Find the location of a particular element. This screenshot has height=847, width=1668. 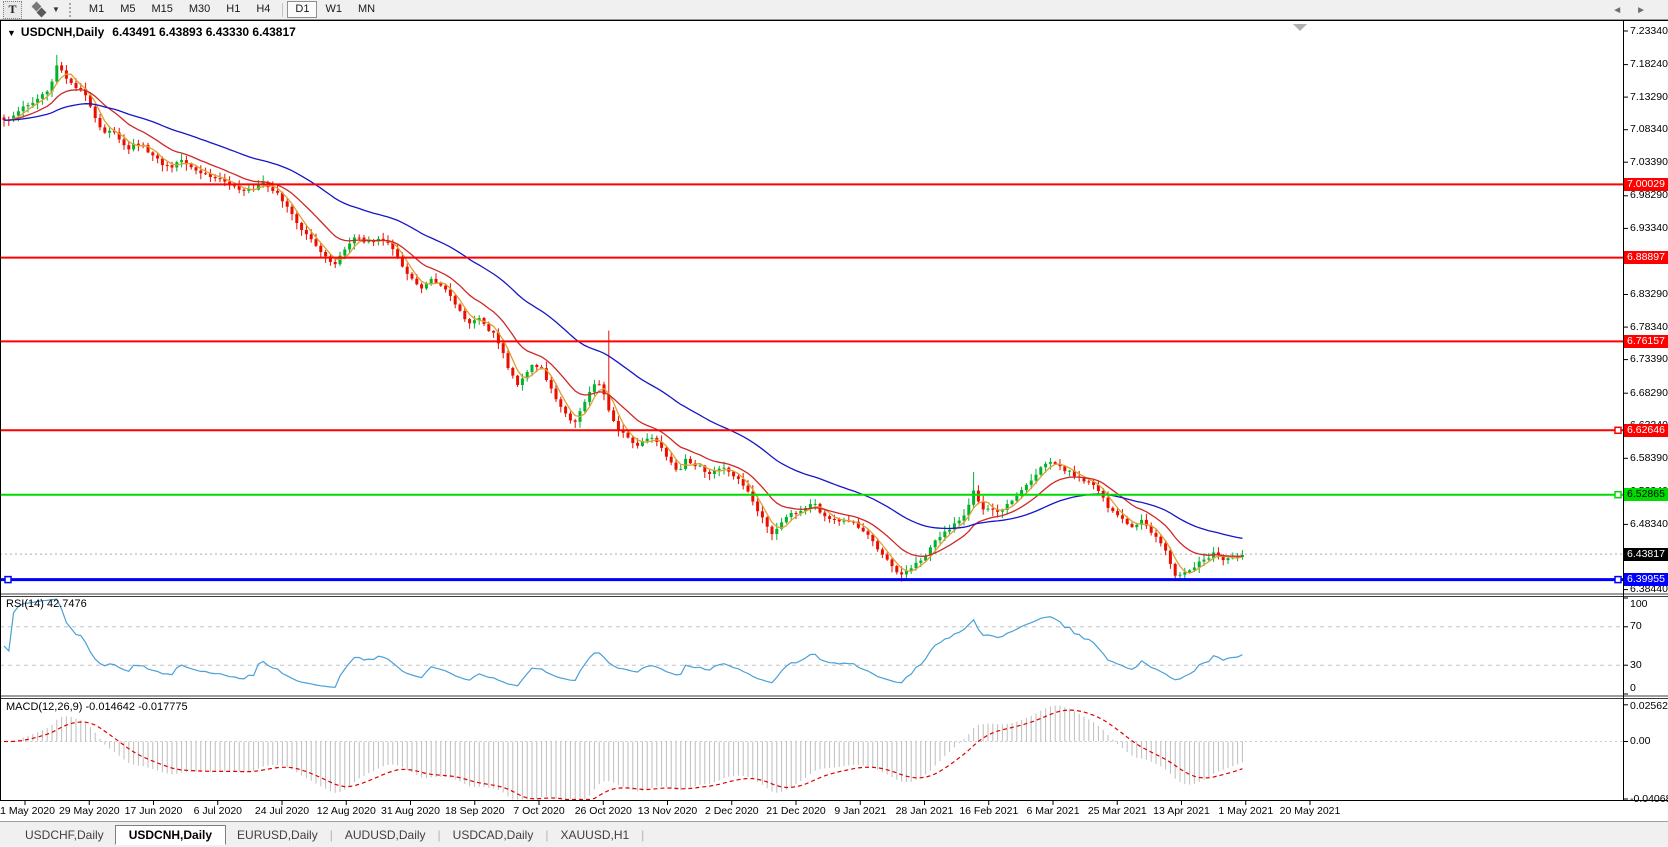

macd-label: MACD(12,26,9) -0.014642 -0.017775 is located at coordinates (97, 707).